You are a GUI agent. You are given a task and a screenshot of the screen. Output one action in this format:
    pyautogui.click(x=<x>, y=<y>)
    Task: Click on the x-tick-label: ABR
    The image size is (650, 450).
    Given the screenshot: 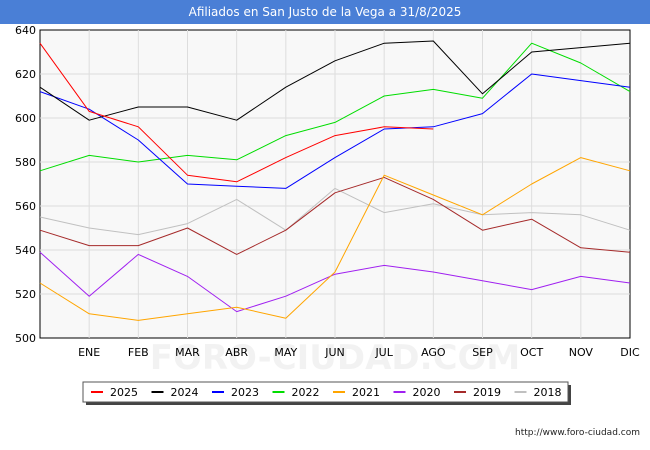 What is the action you would take?
    pyautogui.click(x=236, y=352)
    